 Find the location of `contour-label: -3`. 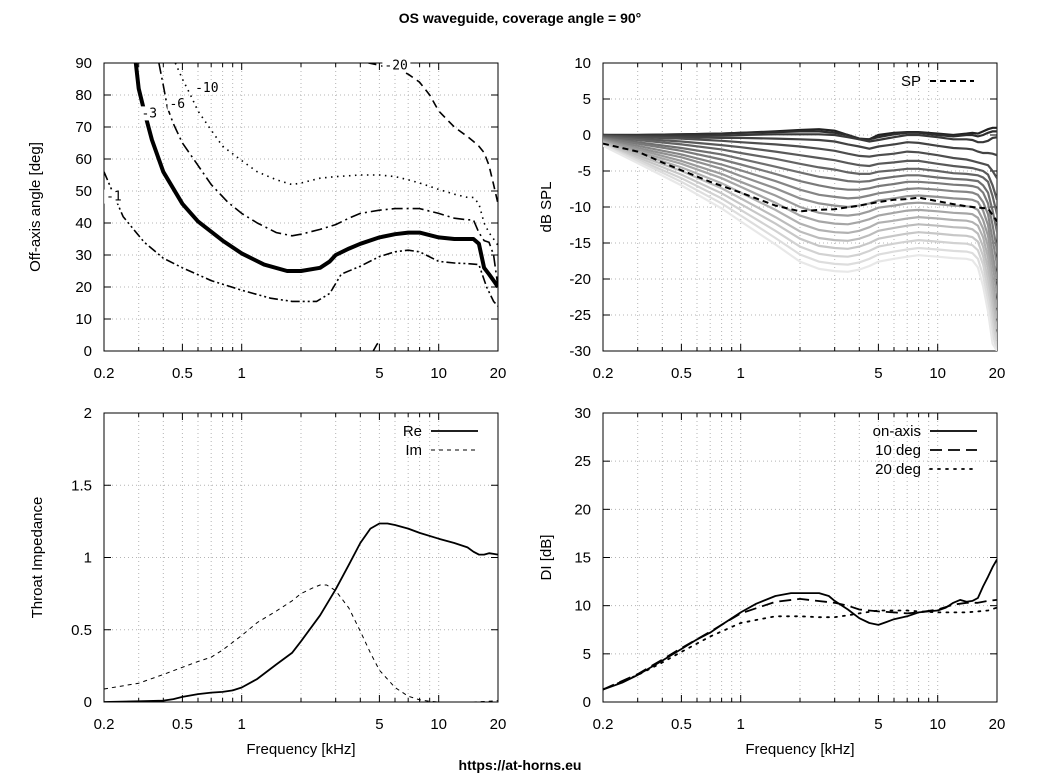

contour-label: -3 is located at coordinates (149, 113).